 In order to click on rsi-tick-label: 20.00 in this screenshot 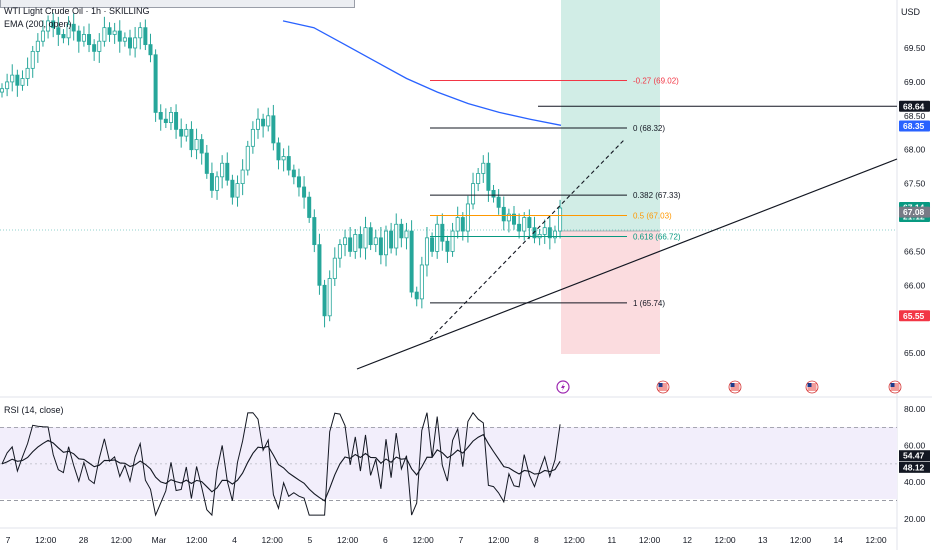, I will do `click(915, 519)`.